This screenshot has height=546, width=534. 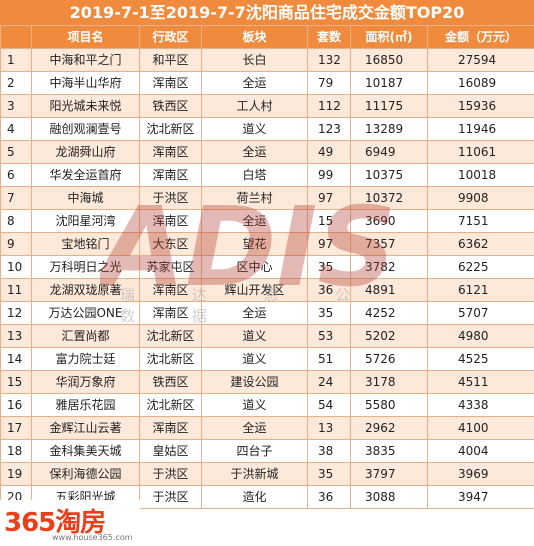 I want to click on cell-rank: 1, so click(x=16, y=60).